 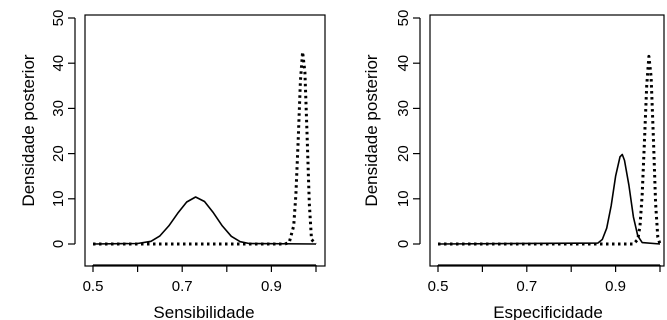 I want to click on specificity-x-tick-label: 0.9, so click(x=615, y=286).